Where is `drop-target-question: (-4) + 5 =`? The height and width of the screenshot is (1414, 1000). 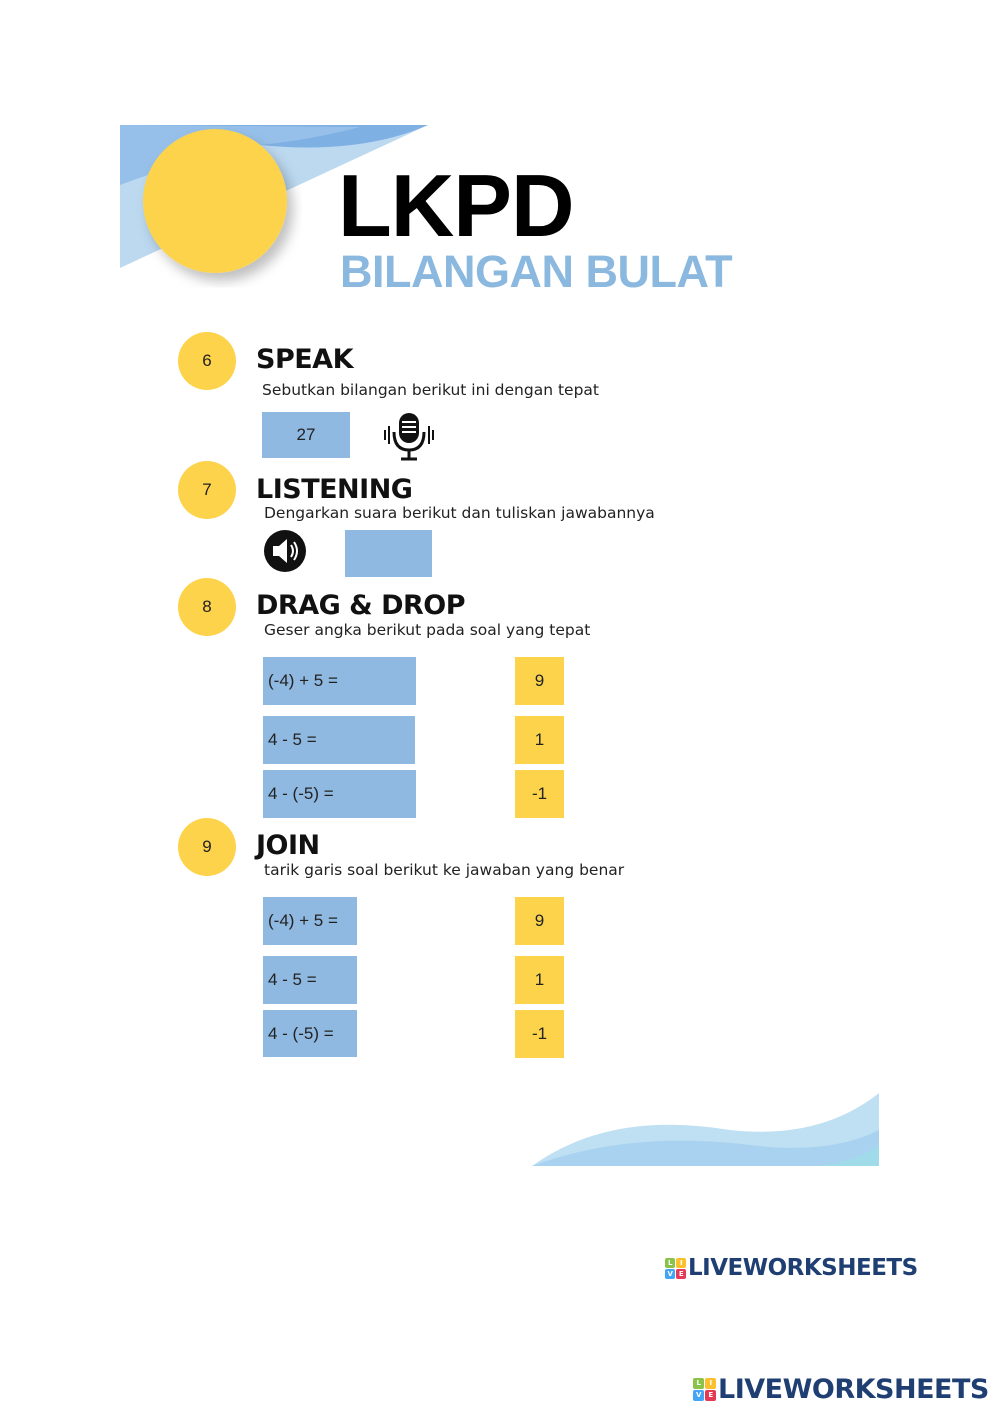 drop-target-question: (-4) + 5 = is located at coordinates (339, 681).